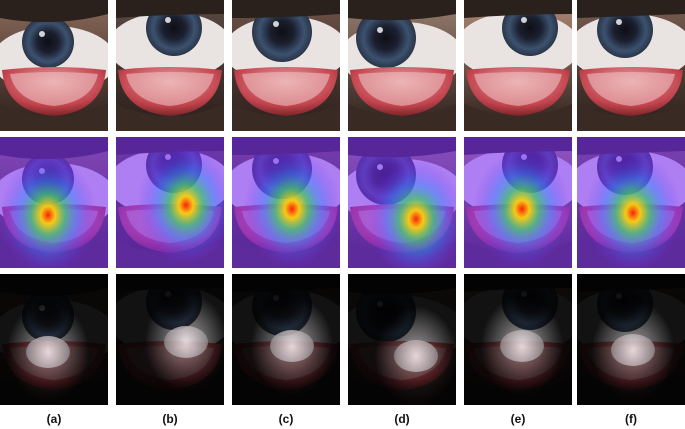 This screenshot has height=429, width=685. I want to click on panel-label: (b), so click(170, 419).